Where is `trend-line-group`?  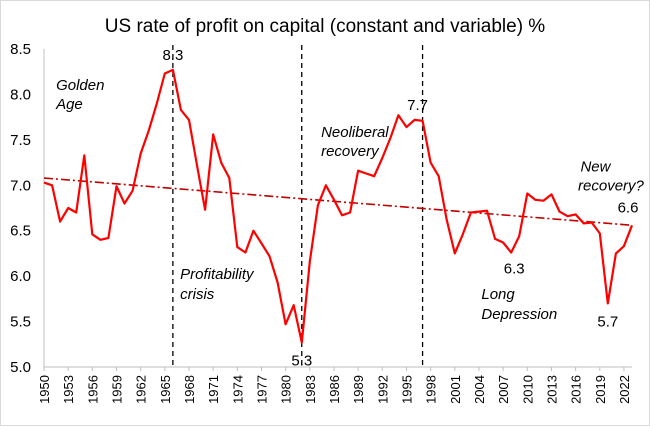
trend-line-group is located at coordinates (338, 202).